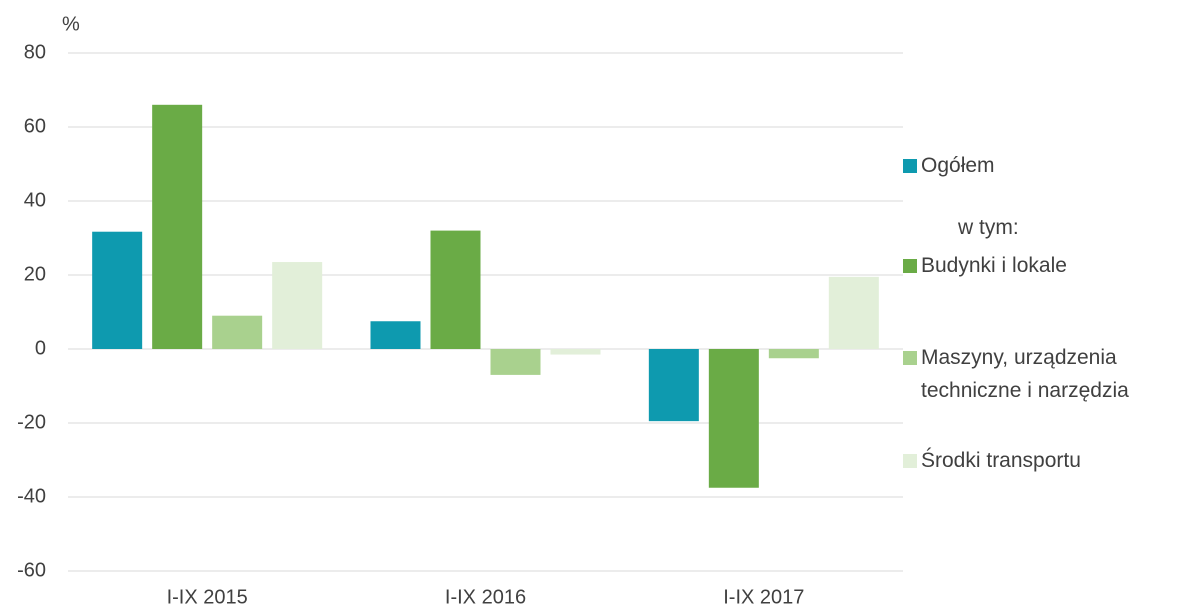 This screenshot has width=1180, height=610. What do you see at coordinates (35, 52) in the screenshot?
I see `y-tick-label: 80` at bounding box center [35, 52].